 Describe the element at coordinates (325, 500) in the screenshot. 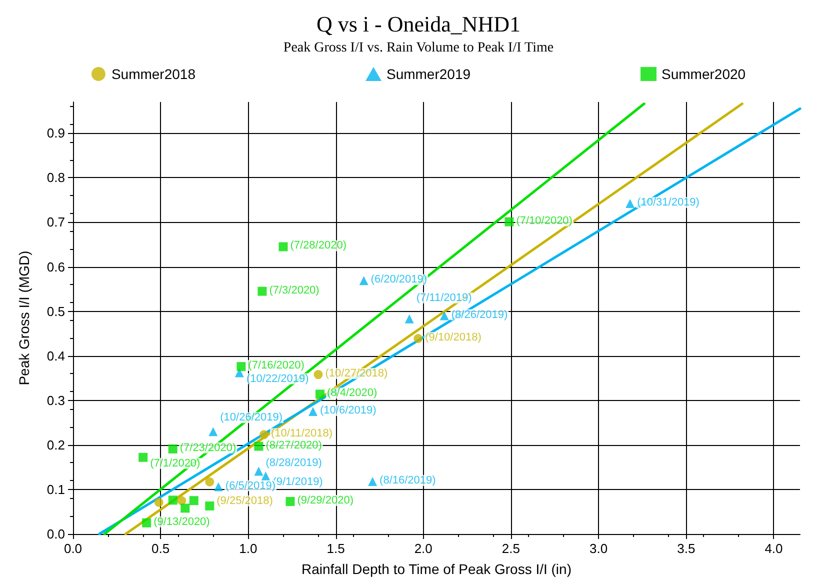

I see `data-label: (9/29/2020)` at that location.